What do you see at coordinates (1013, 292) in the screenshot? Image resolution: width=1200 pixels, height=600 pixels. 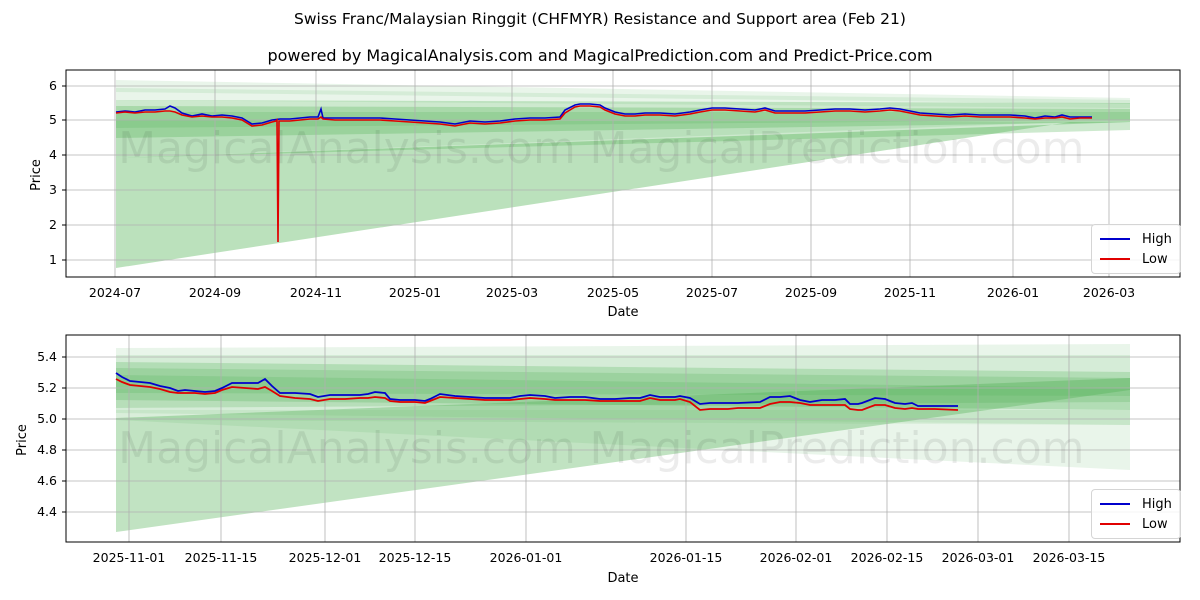 I see `svg-text: 2026-01` at bounding box center [1013, 292].